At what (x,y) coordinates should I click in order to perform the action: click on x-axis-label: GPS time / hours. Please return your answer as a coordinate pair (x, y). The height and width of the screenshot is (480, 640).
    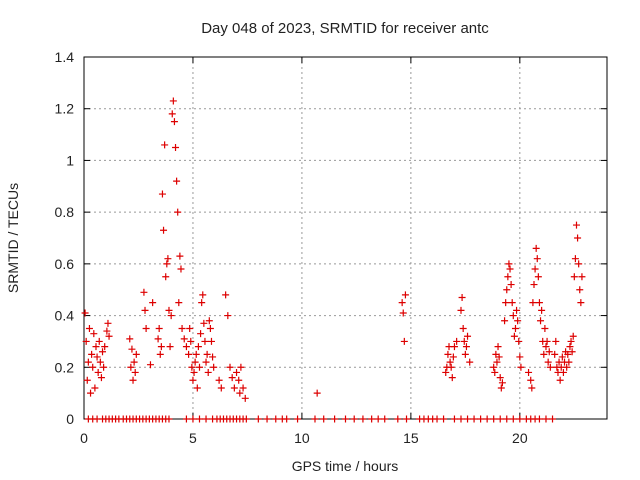
    Looking at the image, I should click on (345, 466).